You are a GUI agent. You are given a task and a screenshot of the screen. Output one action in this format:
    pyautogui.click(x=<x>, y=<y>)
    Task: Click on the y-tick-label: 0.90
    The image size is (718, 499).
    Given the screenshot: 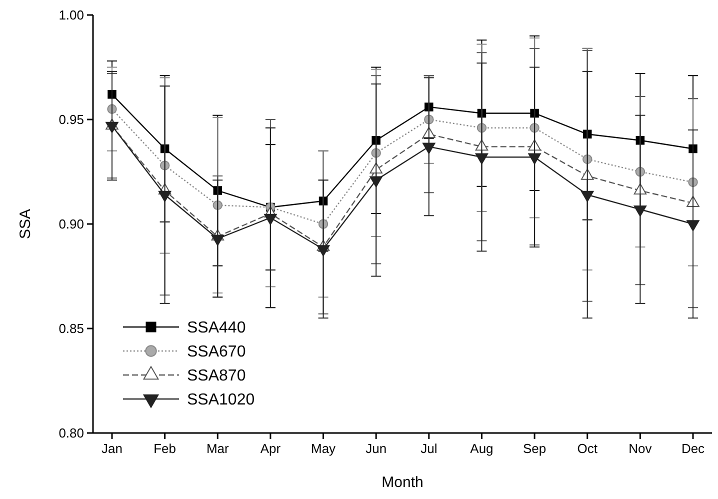 What is the action you would take?
    pyautogui.click(x=71, y=224)
    